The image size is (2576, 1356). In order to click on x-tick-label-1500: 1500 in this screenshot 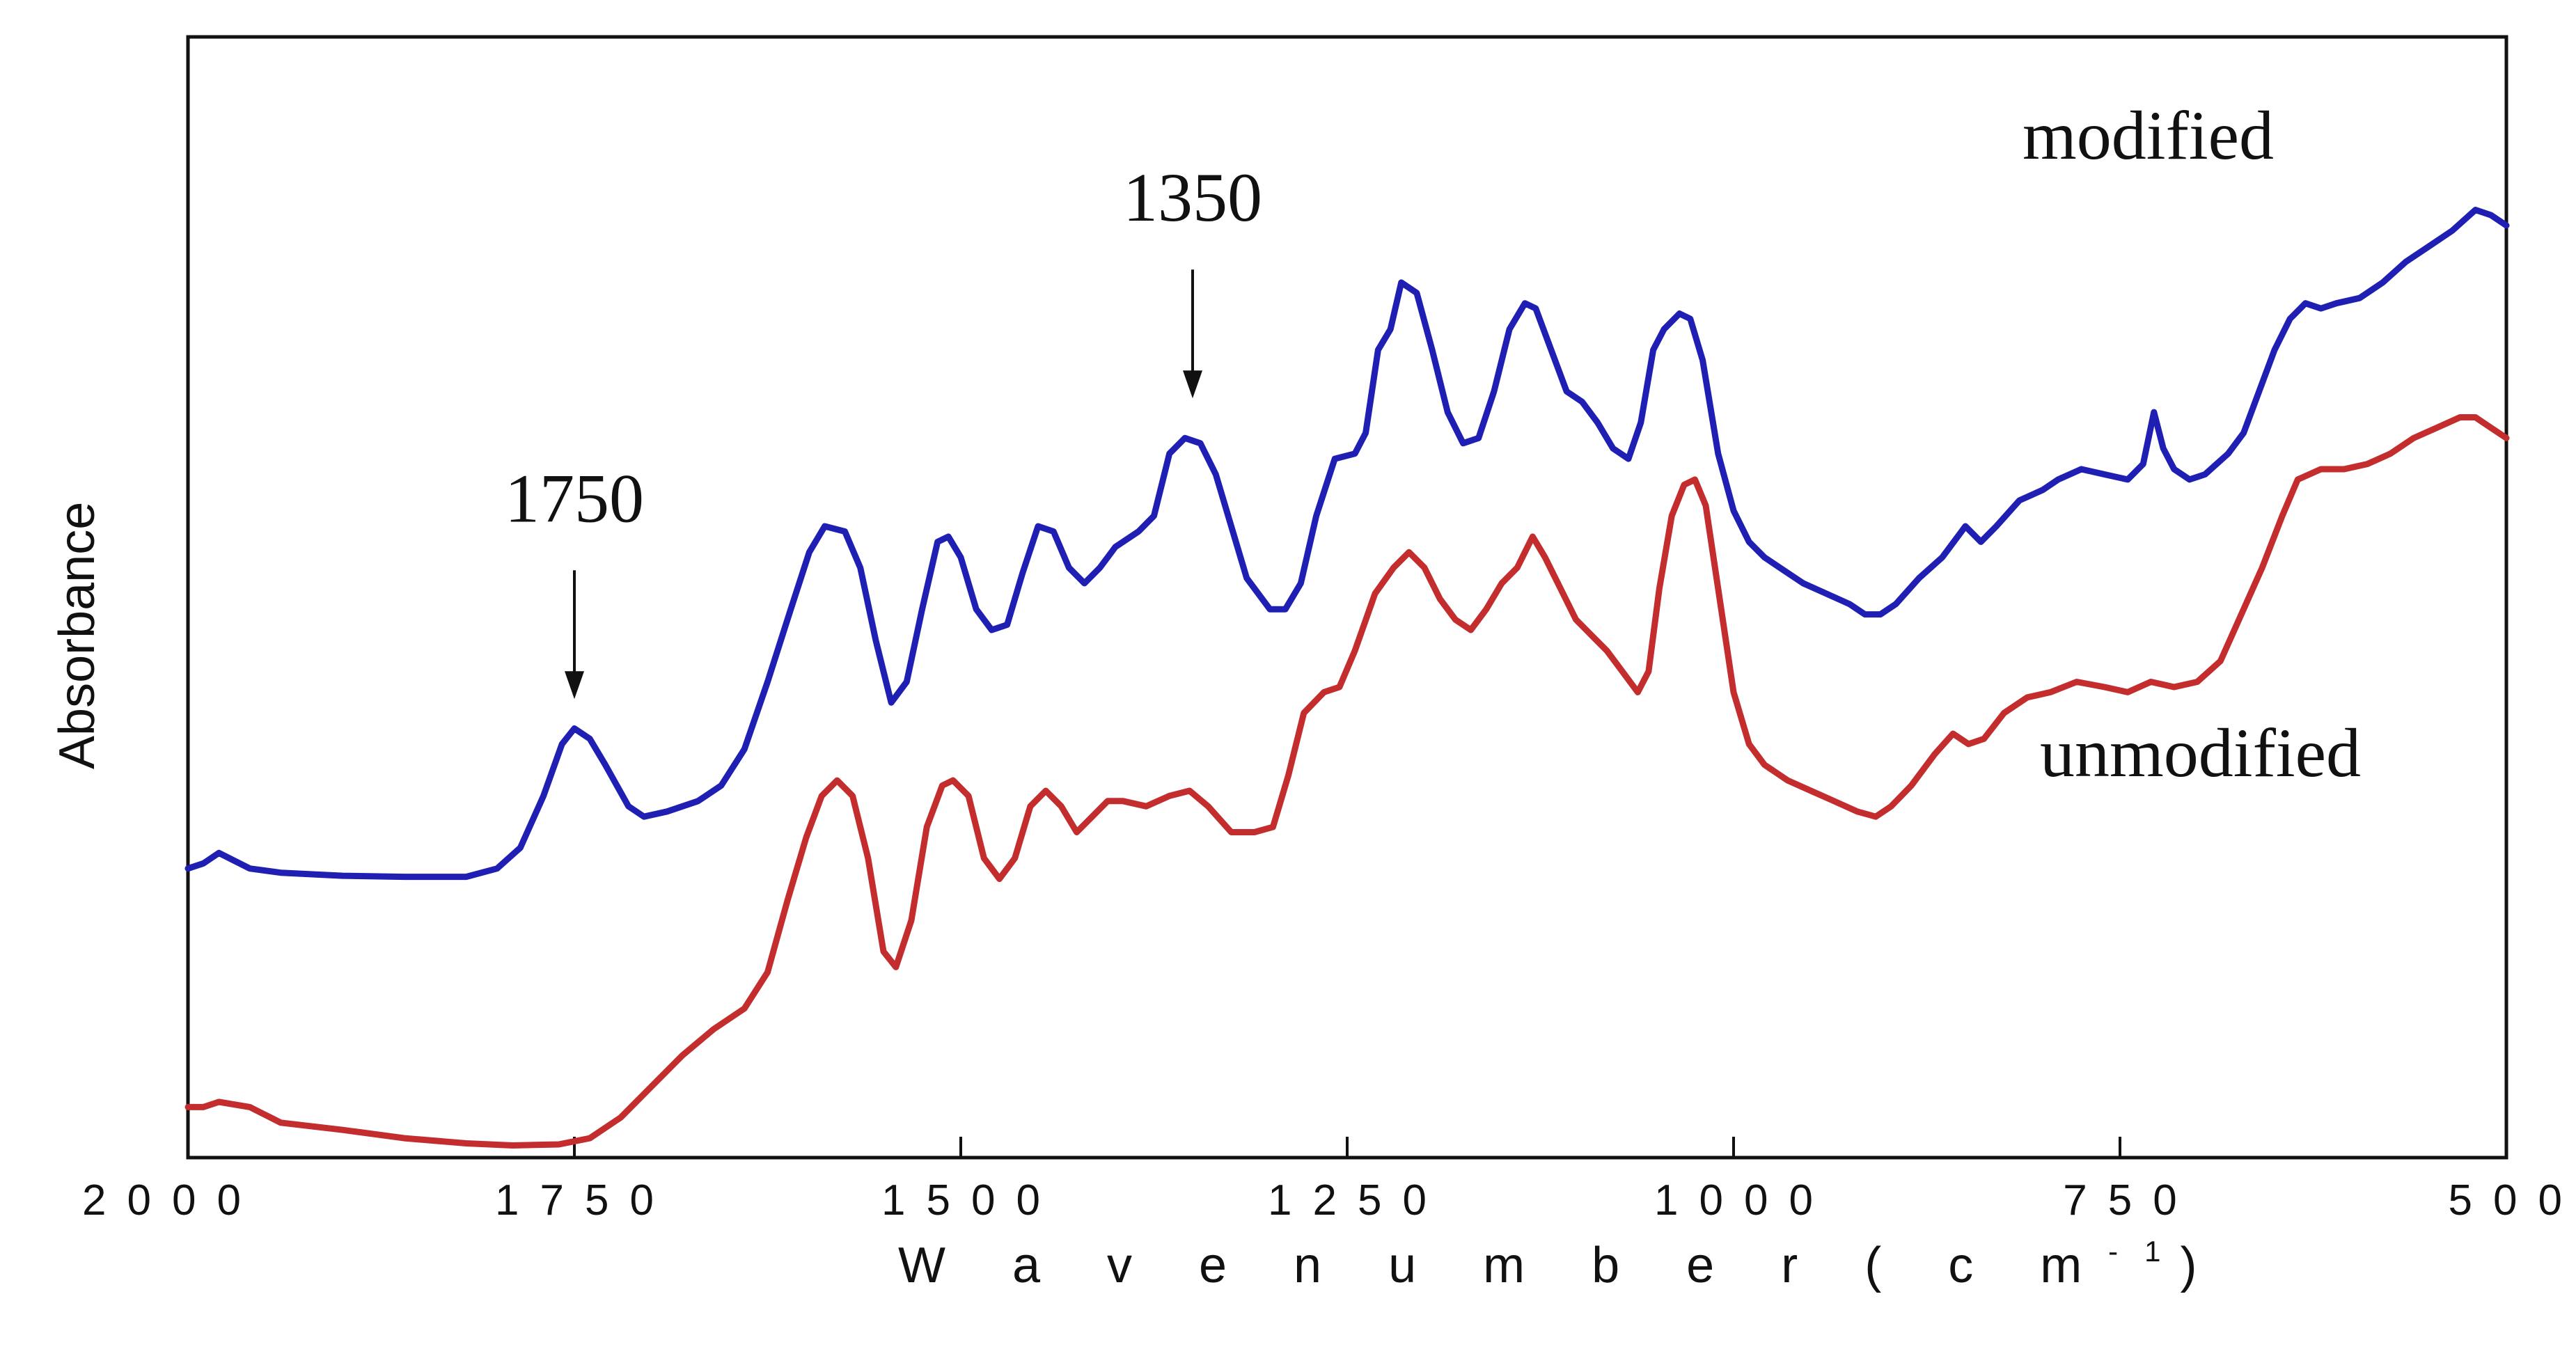, I will do `click(971, 1200)`.